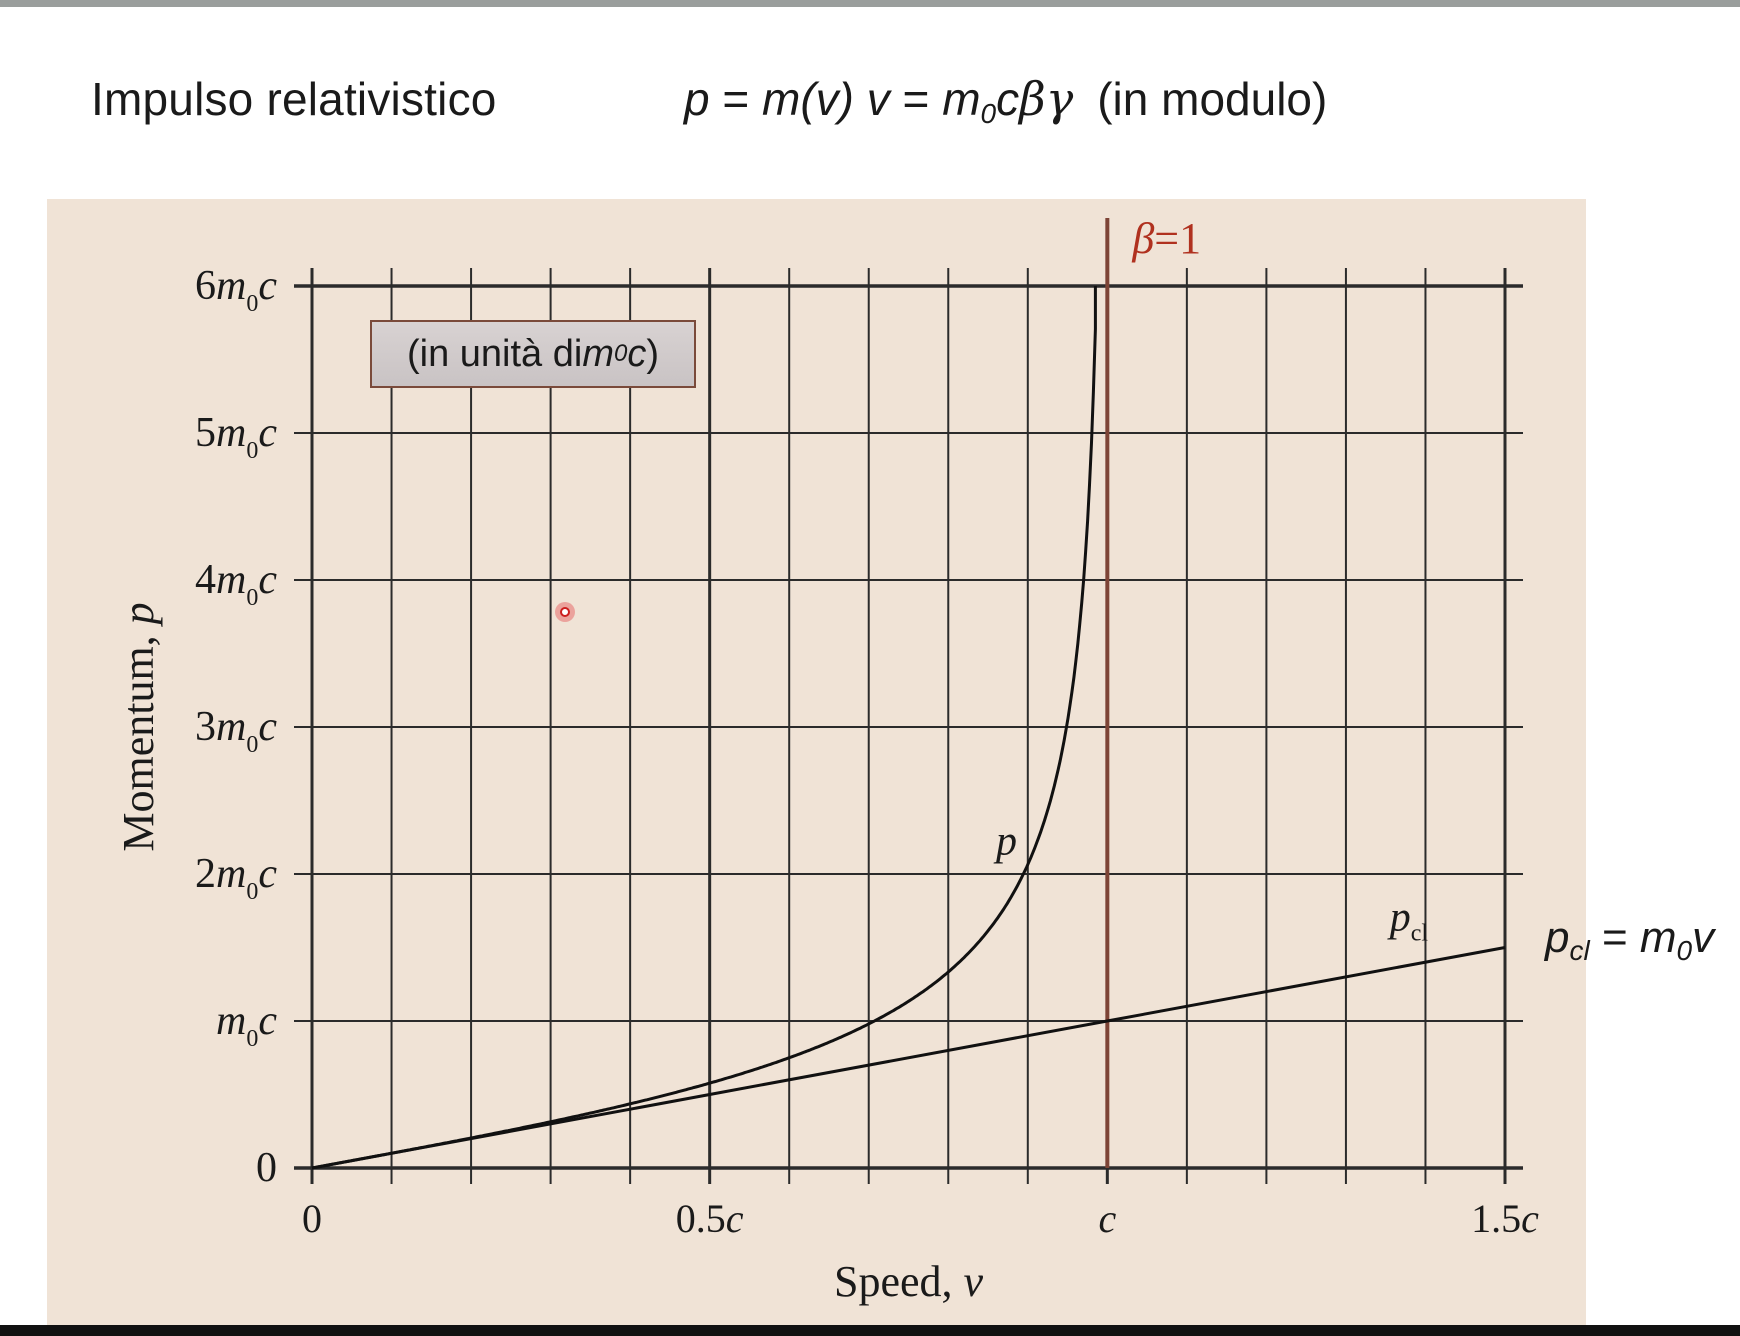  Describe the element at coordinates (1557, 937) in the screenshot. I see `pcl-p: p` at that location.